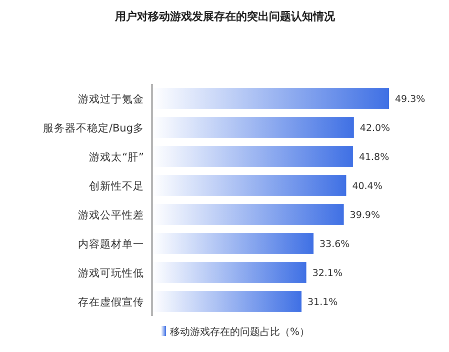 Image resolution: width=449 pixels, height=352 pixels. What do you see at coordinates (367, 186) in the screenshot?
I see `data-label: 40.4%` at bounding box center [367, 186].